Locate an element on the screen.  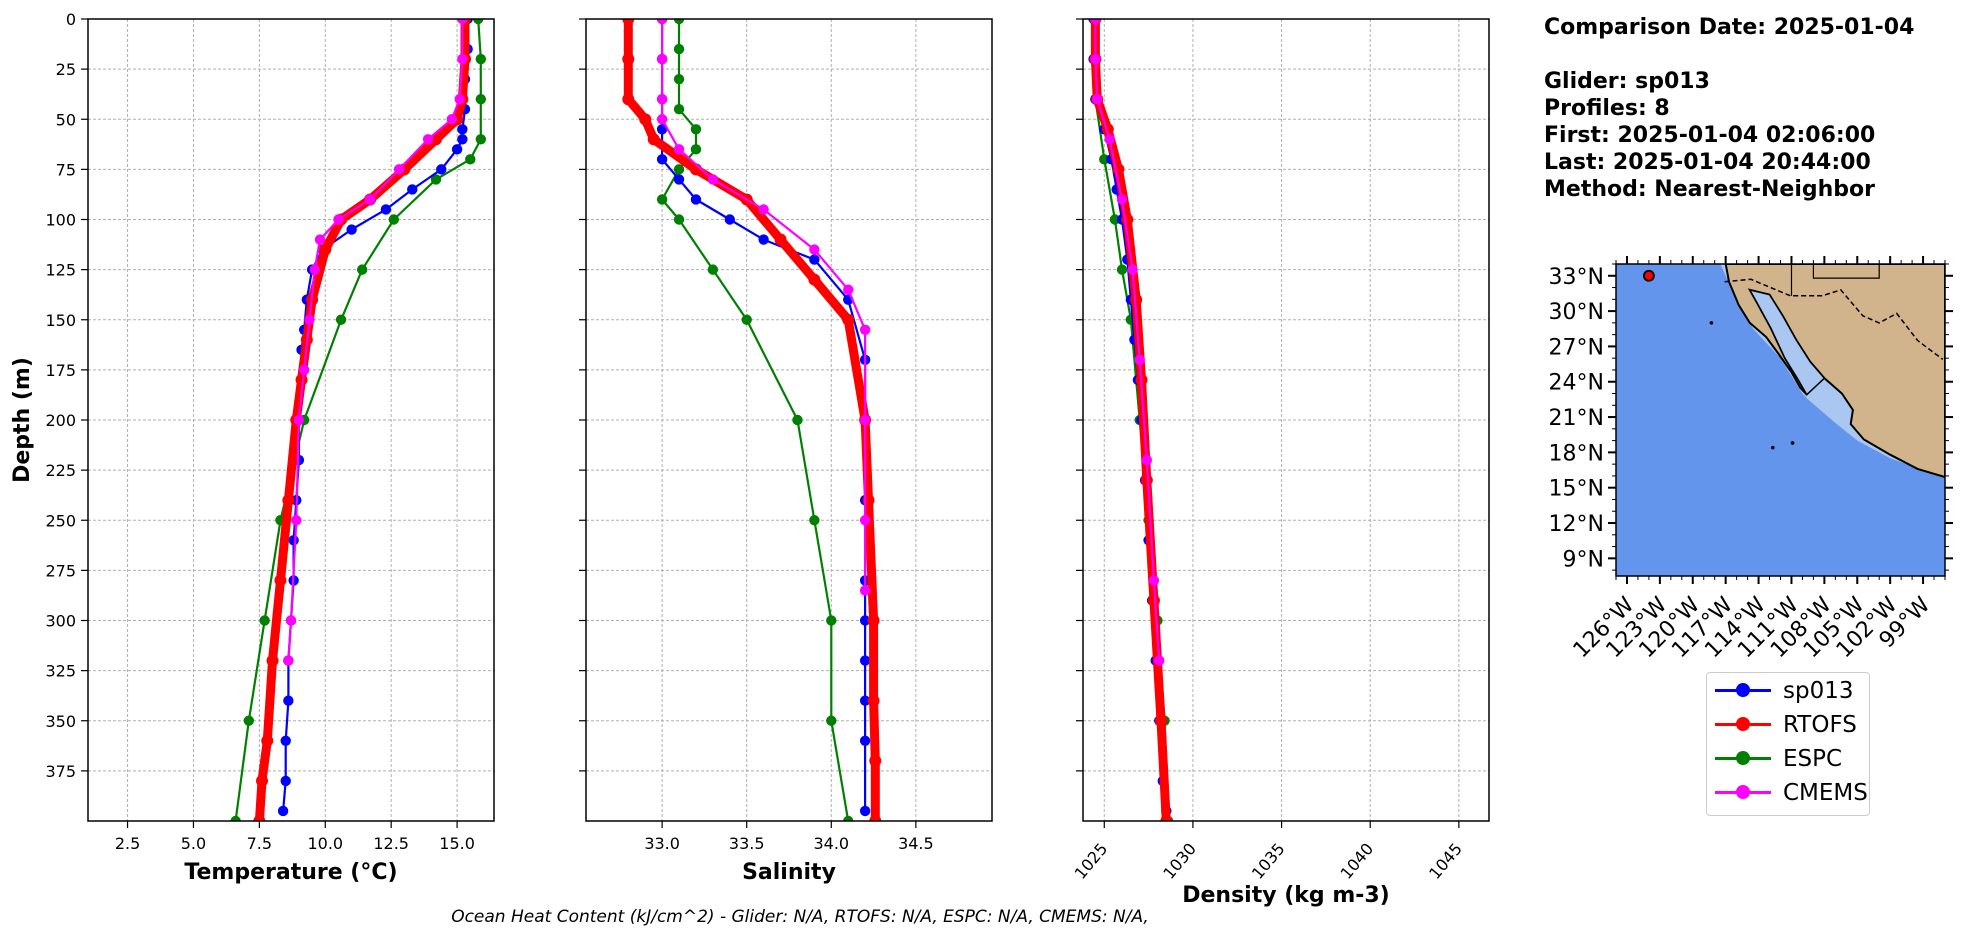
glider-location-marker is located at coordinates (1649, 275).